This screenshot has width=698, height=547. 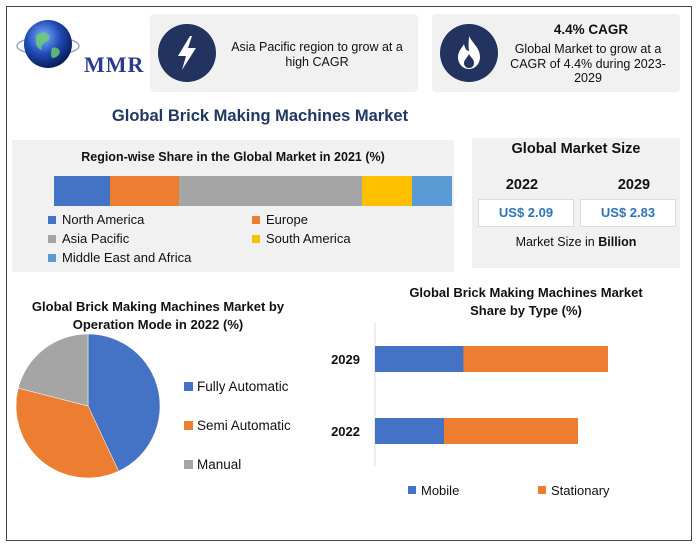 What do you see at coordinates (96, 238) in the screenshot?
I see `legend-label: Asia Pacific` at bounding box center [96, 238].